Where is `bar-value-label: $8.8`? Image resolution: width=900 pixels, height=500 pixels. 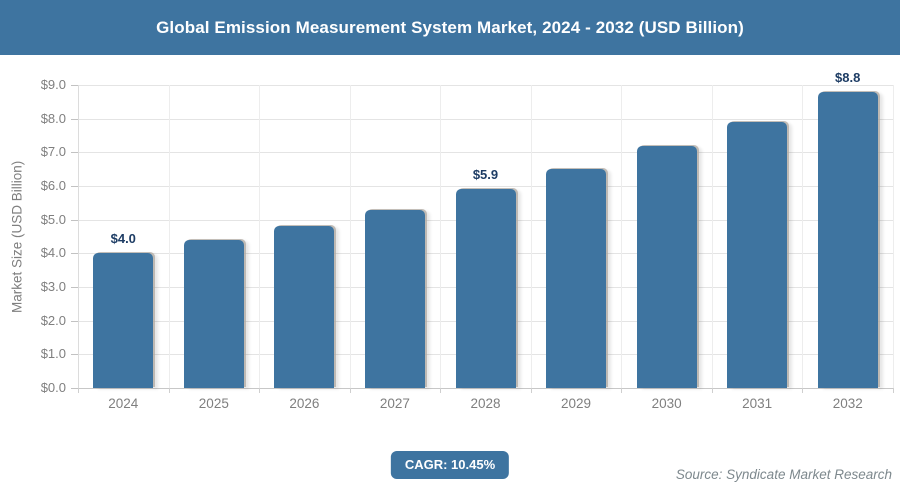
bar-value-label: $8.8 is located at coordinates (848, 77).